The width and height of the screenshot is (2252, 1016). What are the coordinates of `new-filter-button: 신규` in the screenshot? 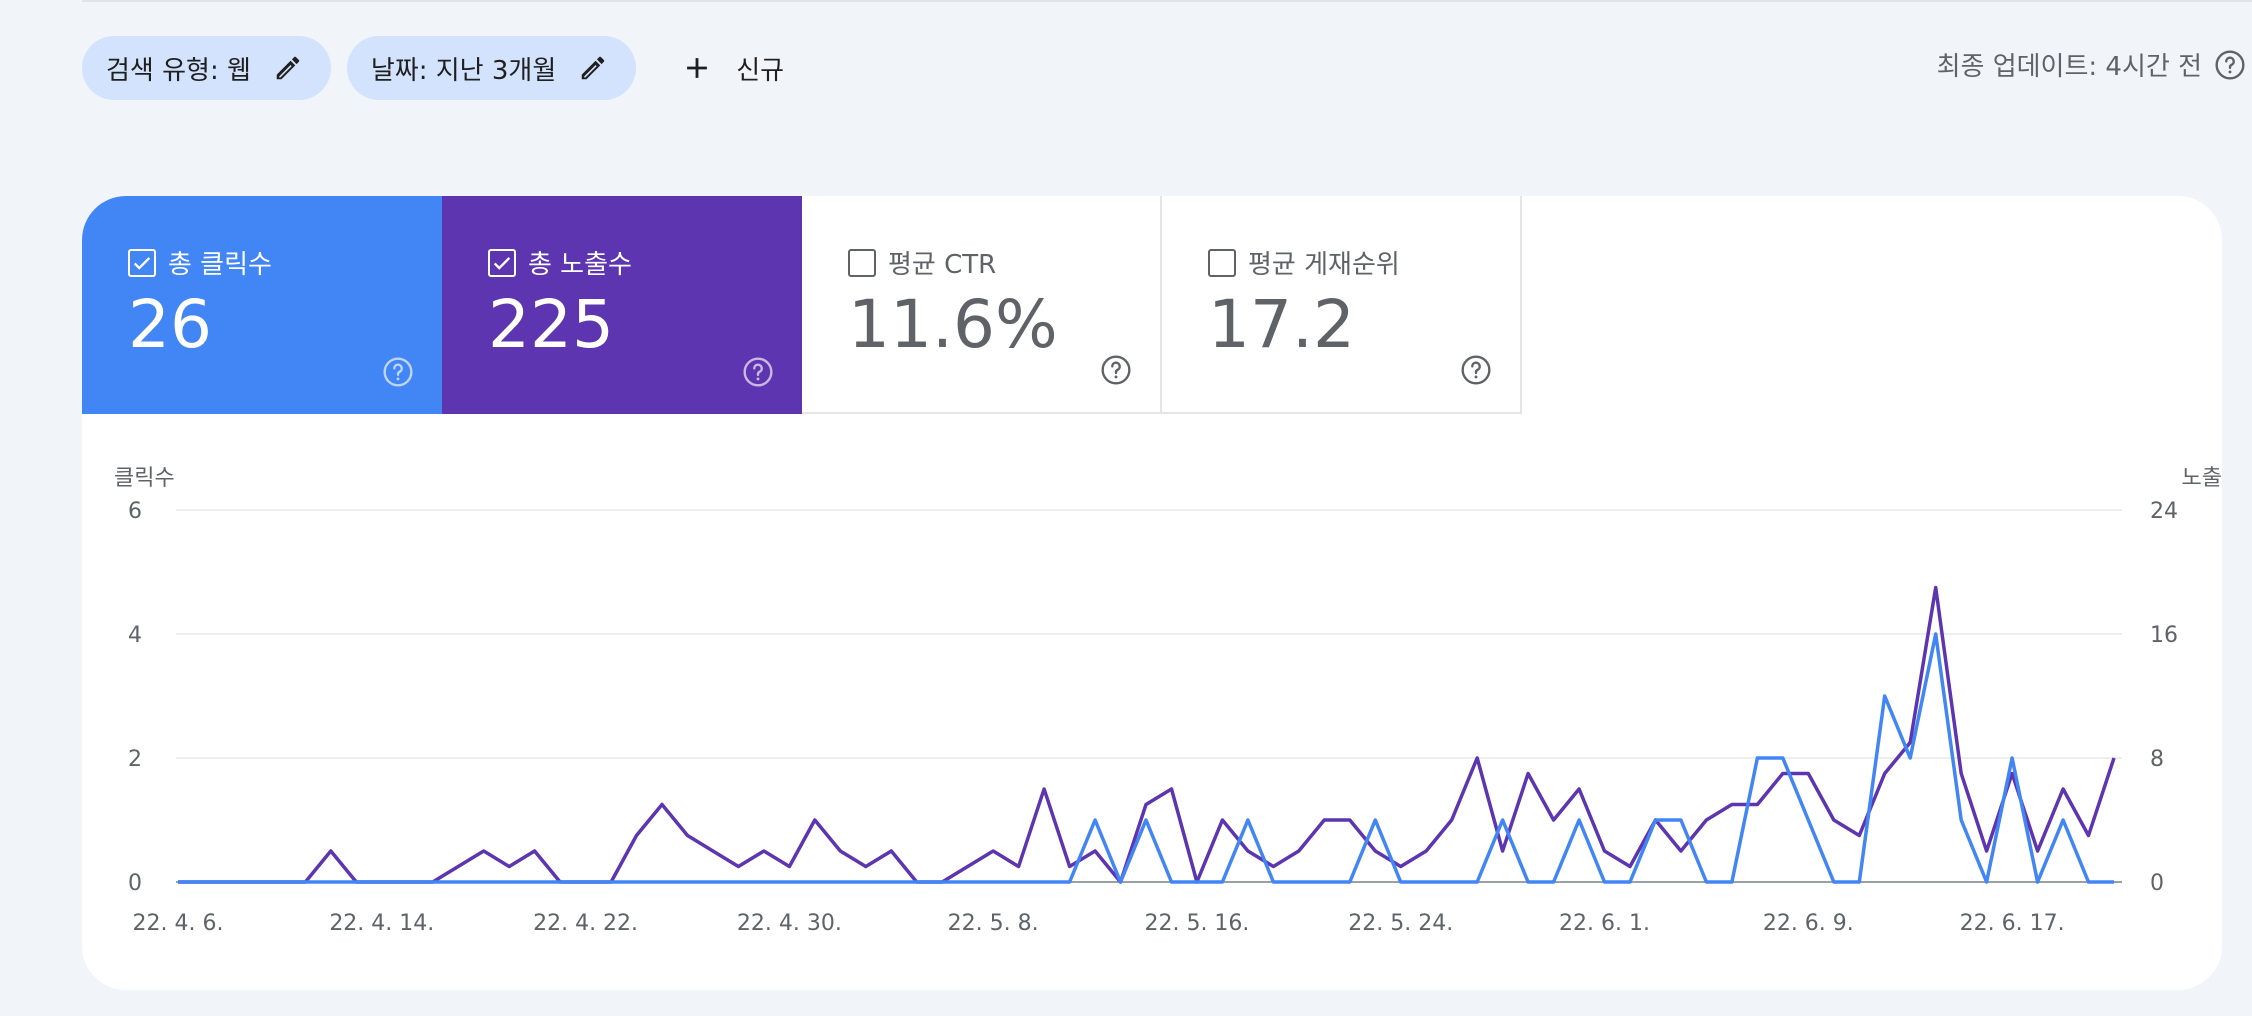 It's located at (728, 68).